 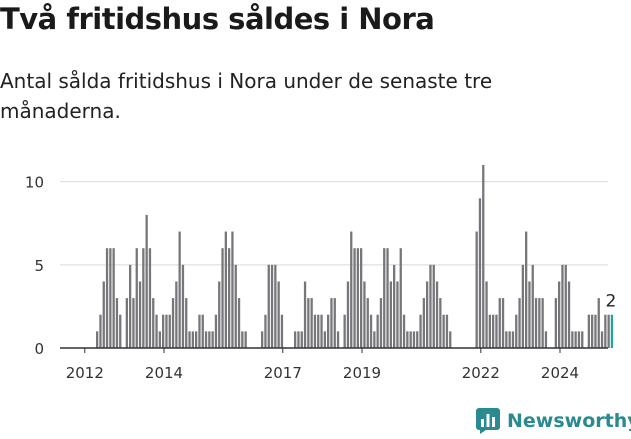 I want to click on brand-name: Newsworthy, so click(x=569, y=421).